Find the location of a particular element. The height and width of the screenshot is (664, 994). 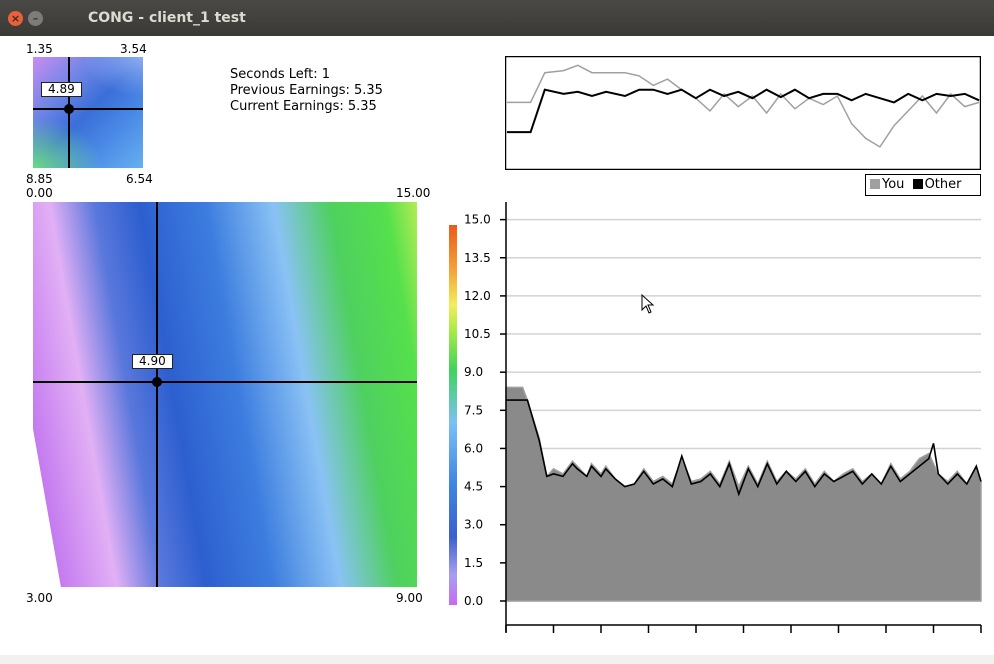

y-tick-label: 6.0 is located at coordinates (473, 448).